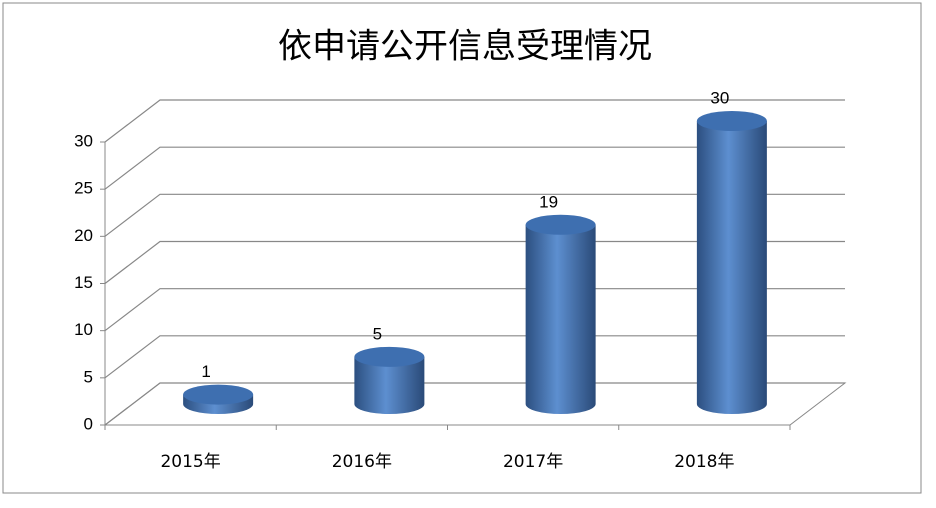 Image resolution: width=936 pixels, height=508 pixels. Describe the element at coordinates (83, 188) in the screenshot. I see `y-tick-label: 25` at that location.